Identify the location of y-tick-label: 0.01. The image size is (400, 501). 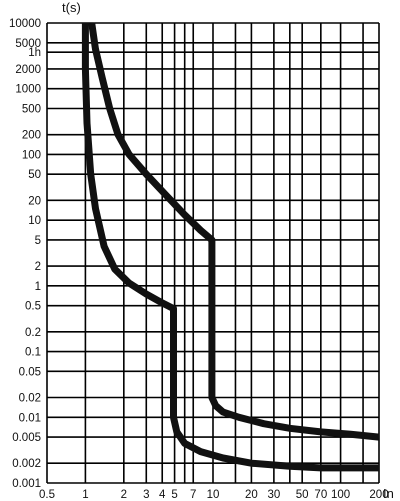
(30, 418).